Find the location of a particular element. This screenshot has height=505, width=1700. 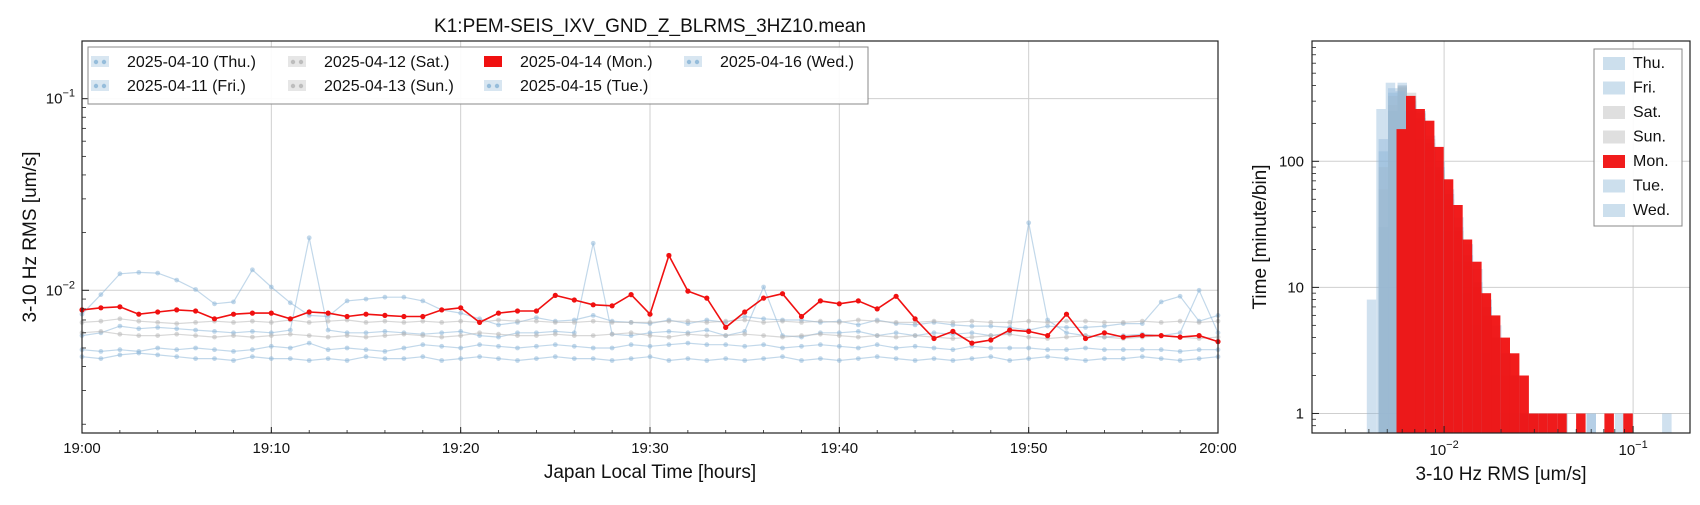

timeseries-x-tick-label: 19:00 is located at coordinates (82, 448).